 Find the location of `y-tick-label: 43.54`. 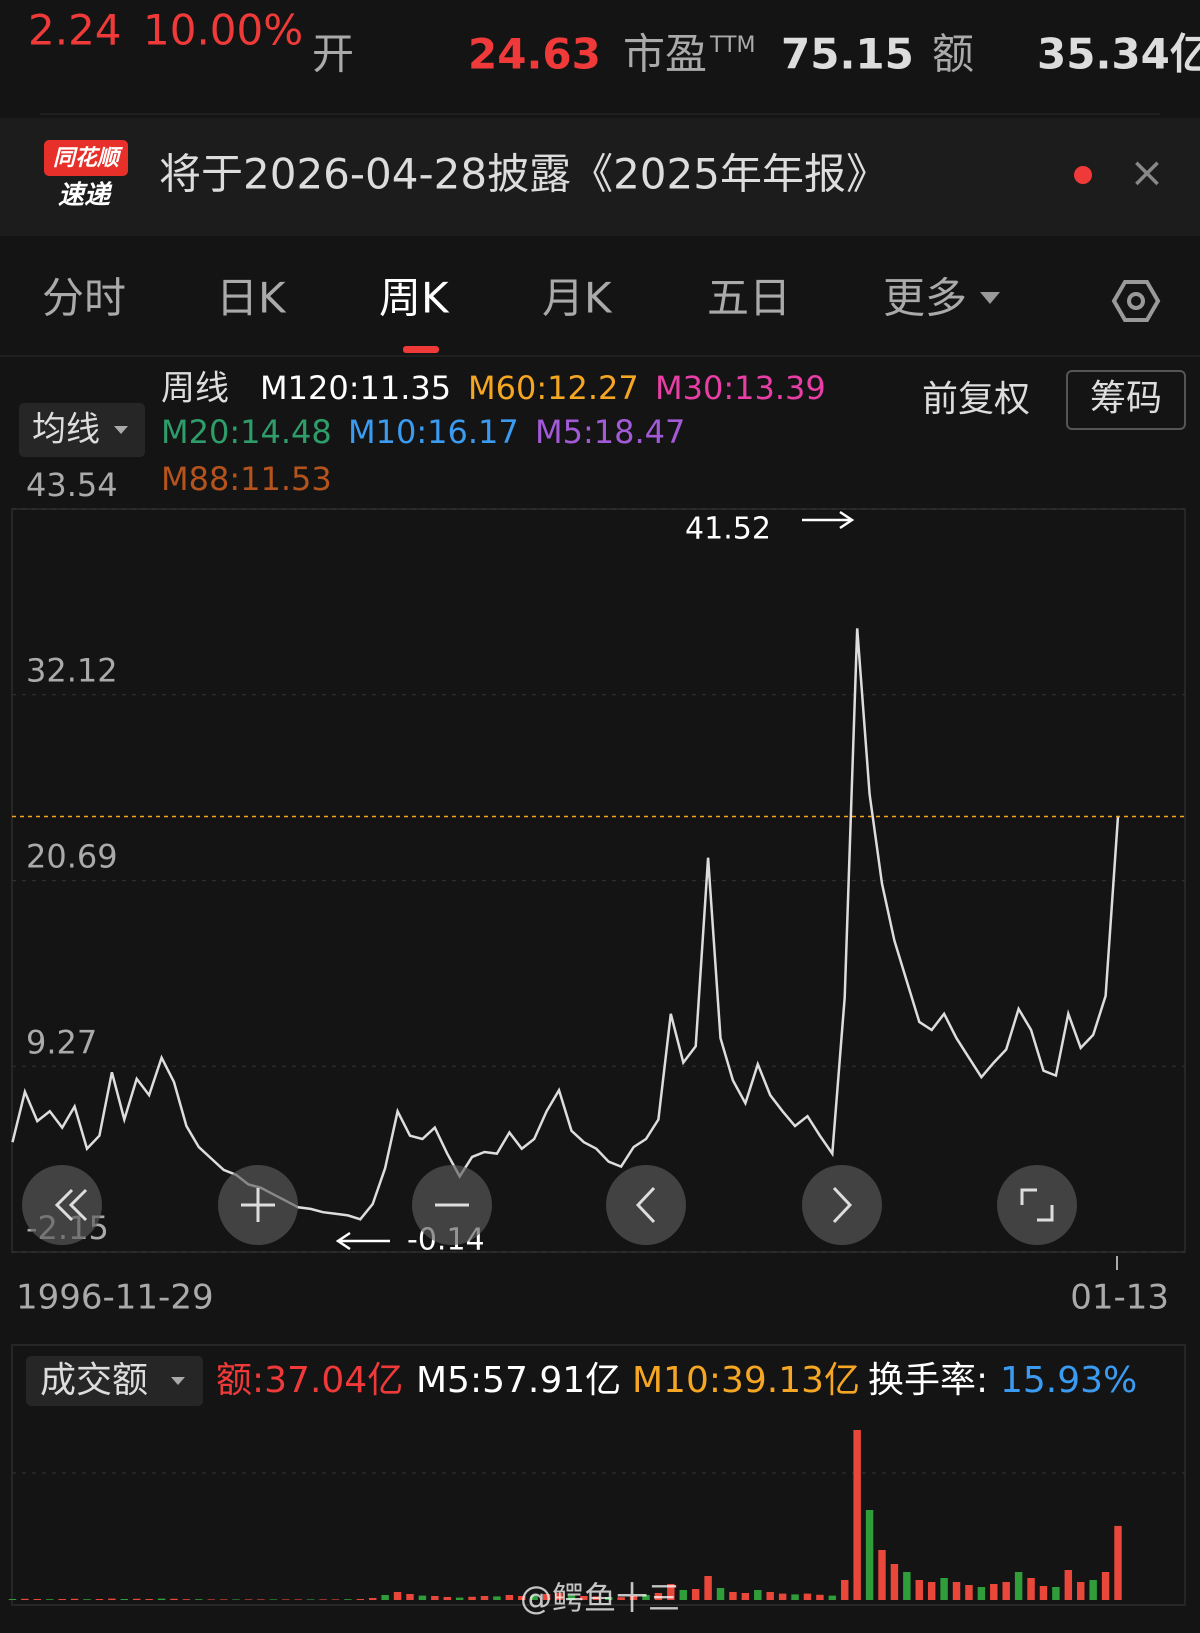

y-tick-label: 43.54 is located at coordinates (72, 485).